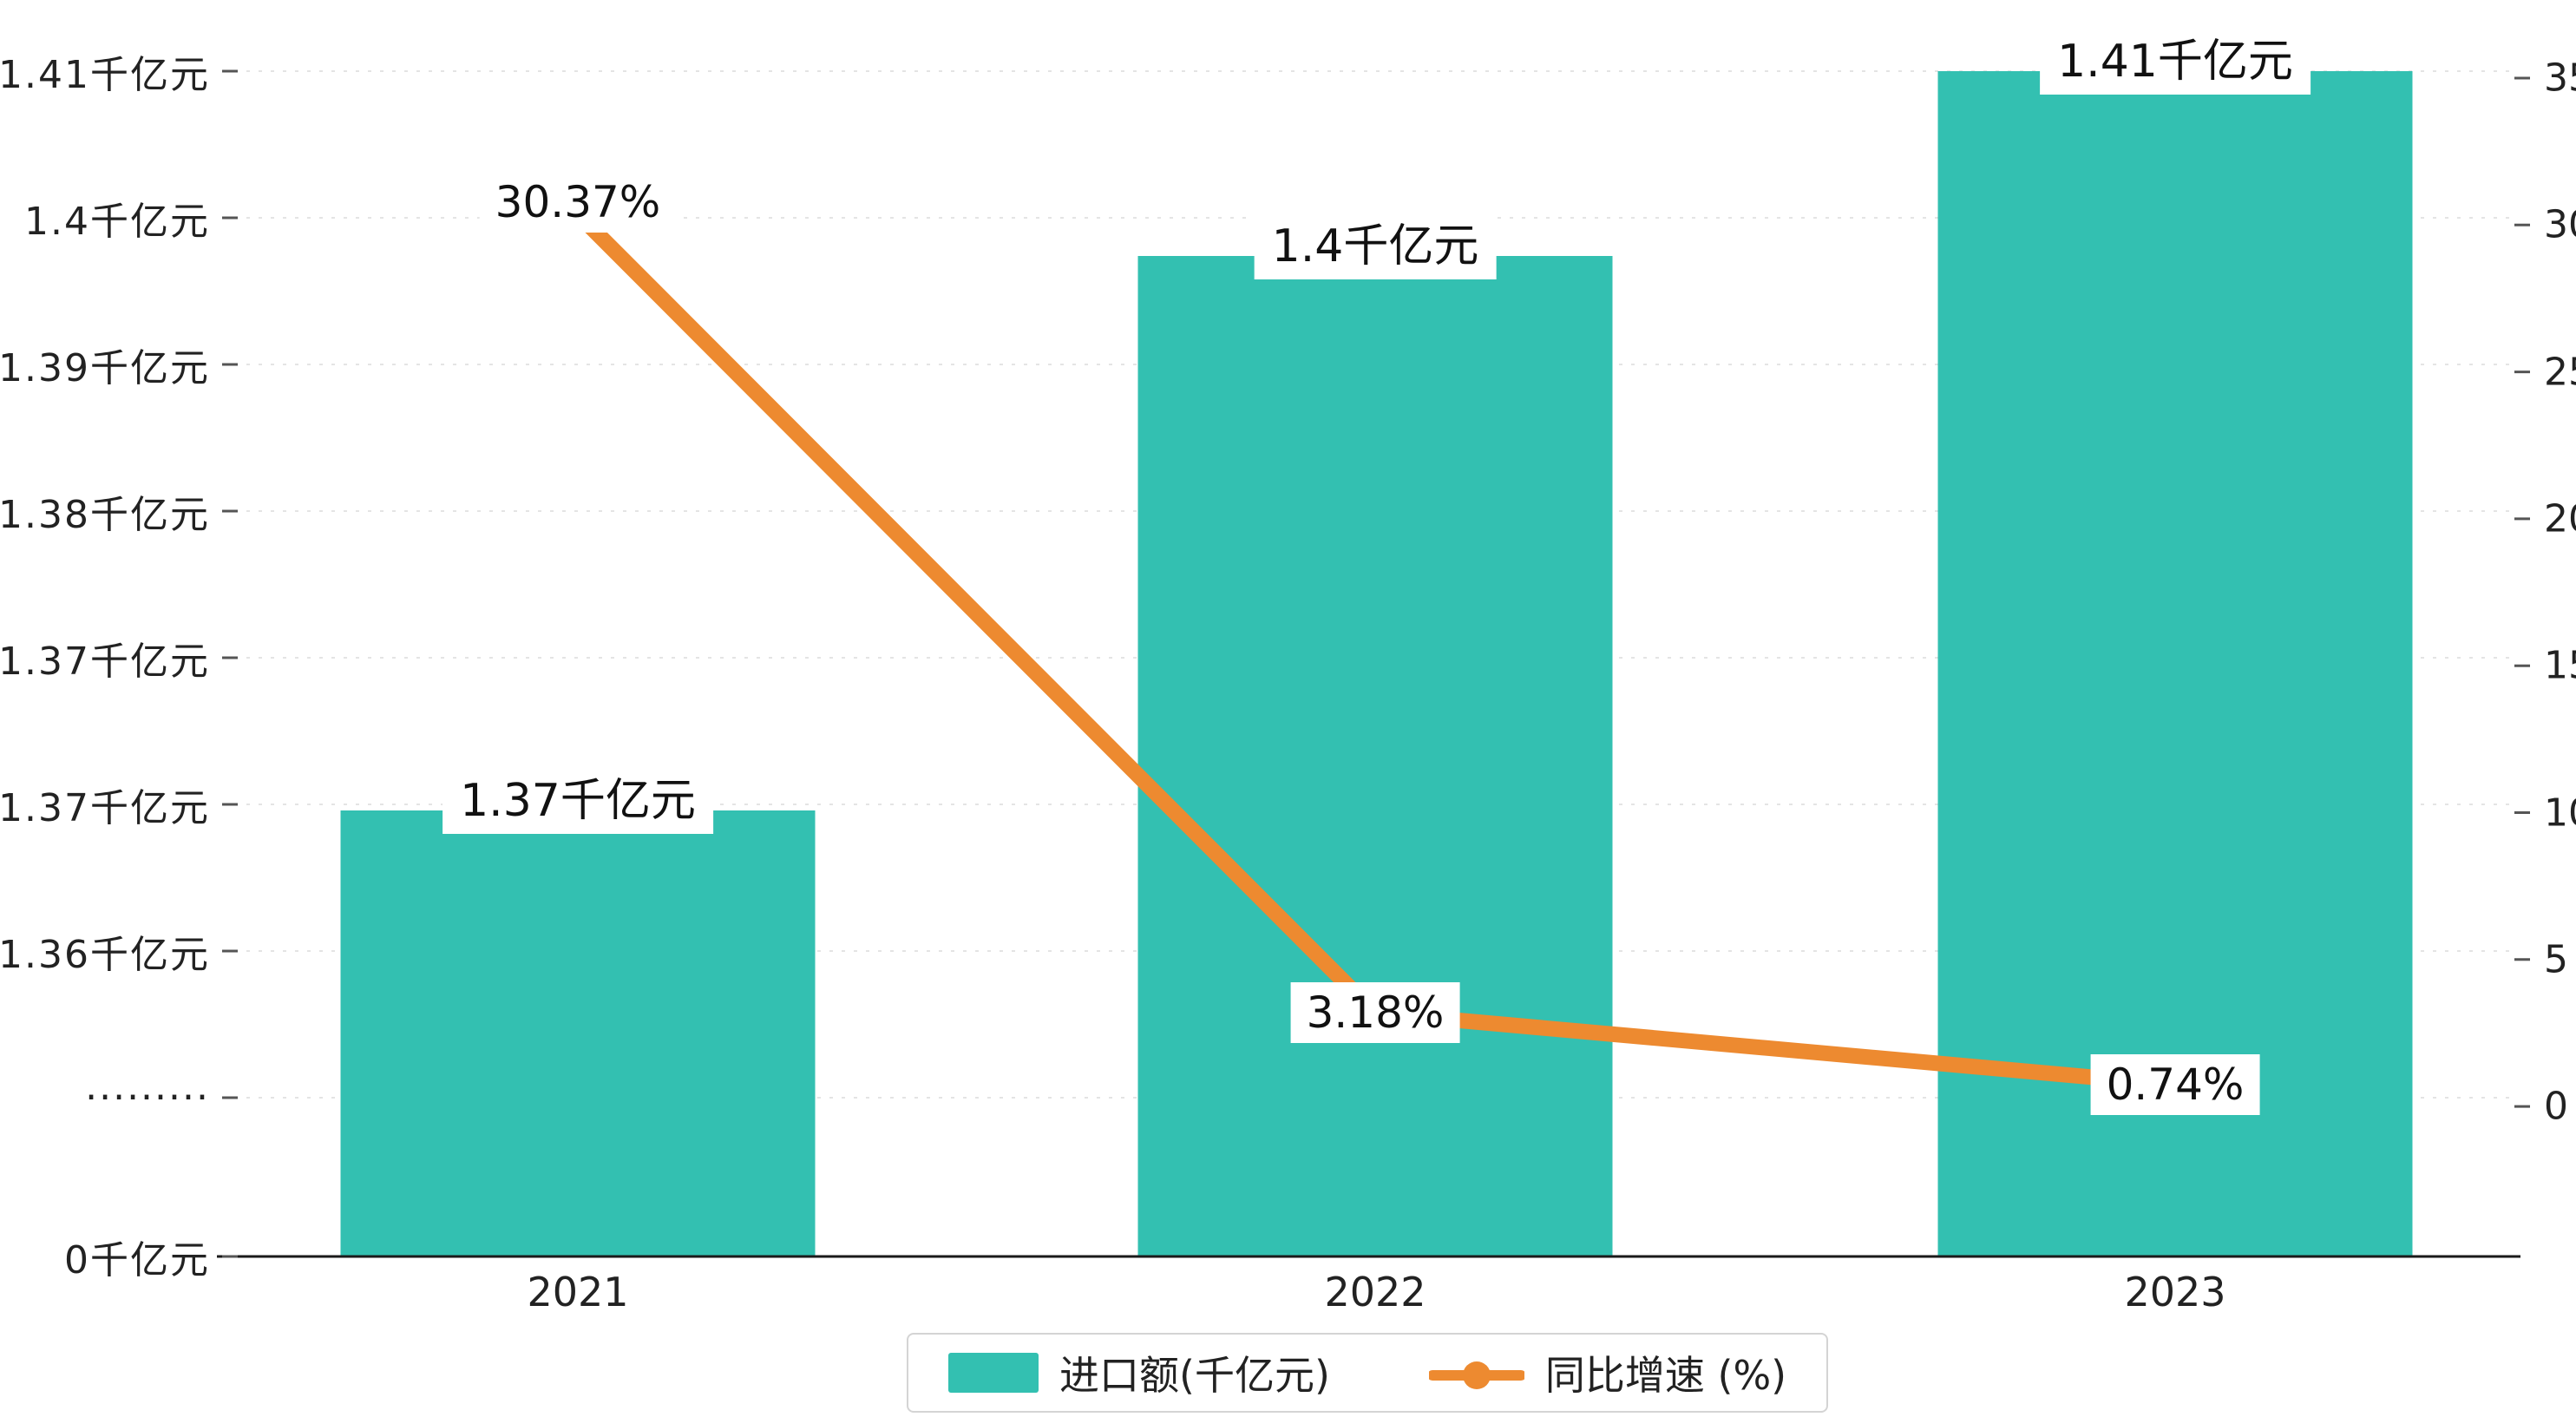  Describe the element at coordinates (1476, 1375) in the screenshot. I see `legend-line-marker-icon` at that location.